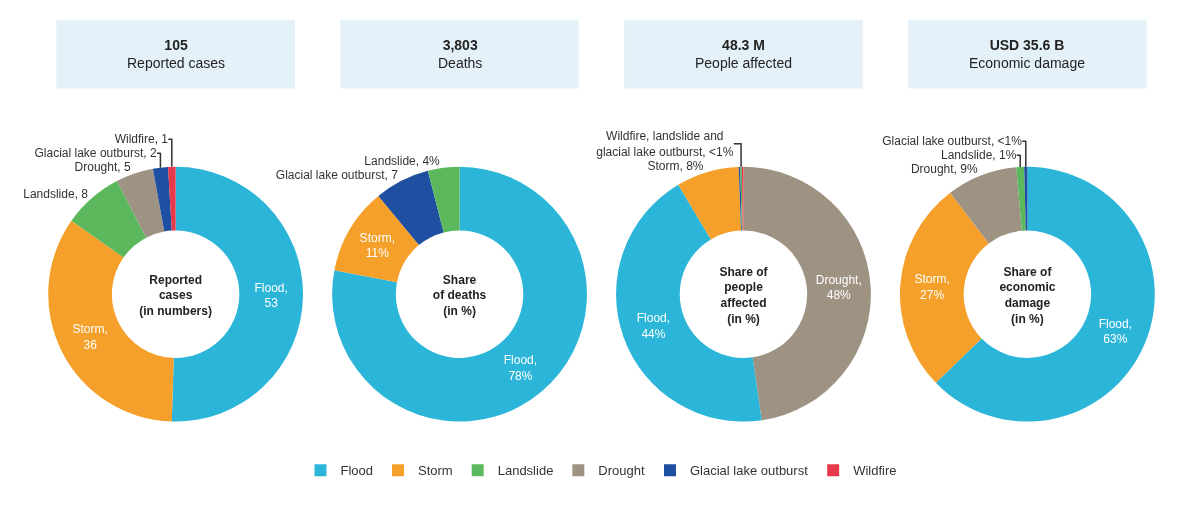  Describe the element at coordinates (744, 63) in the screenshot. I see `chart-subtitle: People affected` at that location.